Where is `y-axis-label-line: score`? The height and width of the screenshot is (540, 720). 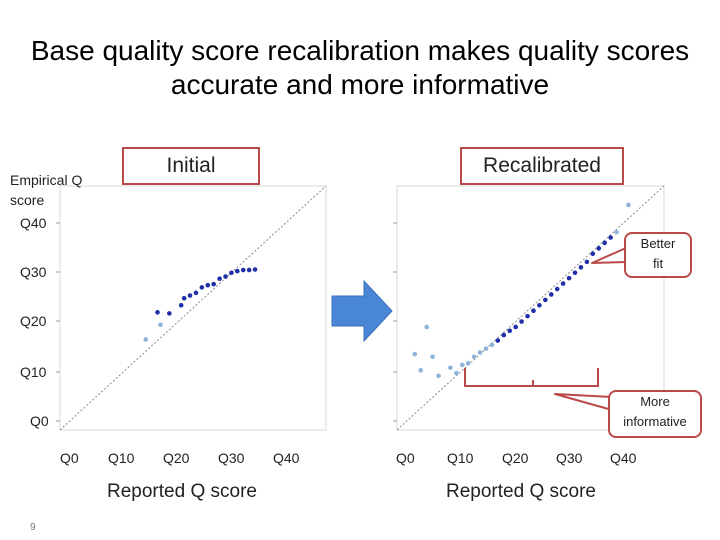 y-axis-label-line: score is located at coordinates (27, 200).